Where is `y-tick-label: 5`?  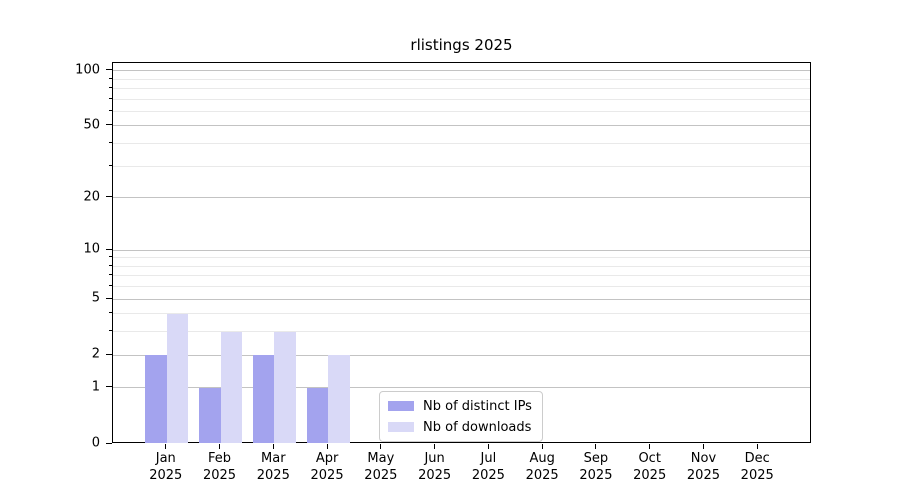
y-tick-label: 5 is located at coordinates (95, 298).